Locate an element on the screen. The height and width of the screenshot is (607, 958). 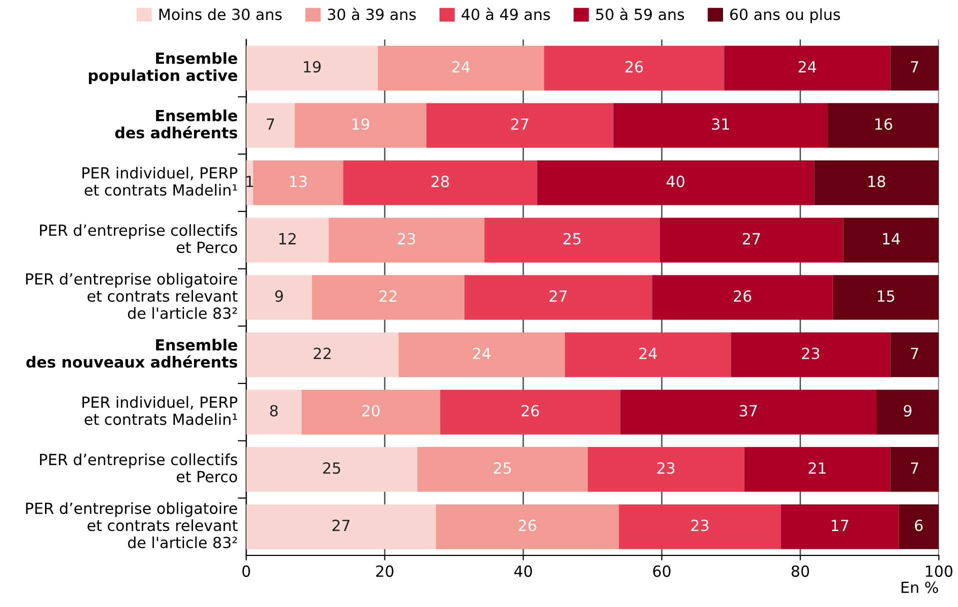
data-label: 12 is located at coordinates (287, 238).